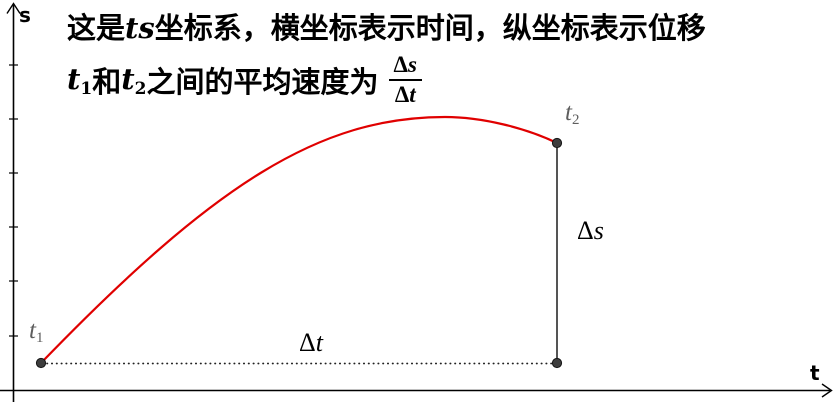  Describe the element at coordinates (815, 373) in the screenshot. I see `x-axis-label: t` at that location.